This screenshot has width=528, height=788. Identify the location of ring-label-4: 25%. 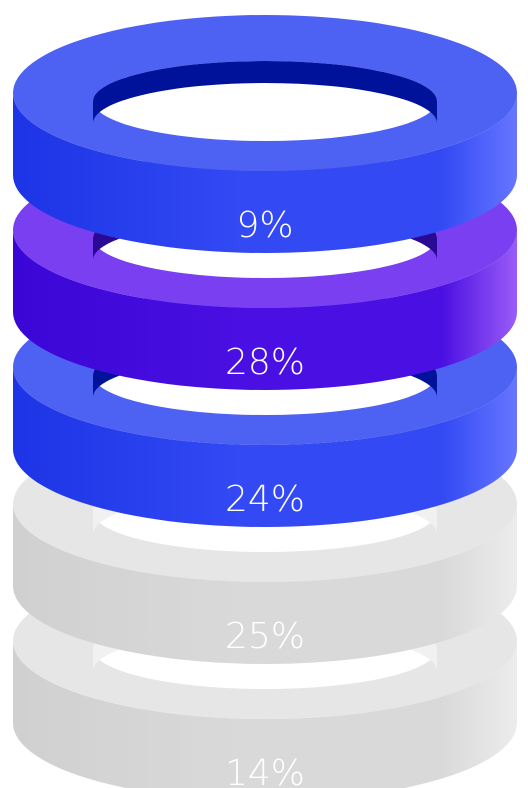
(265, 636).